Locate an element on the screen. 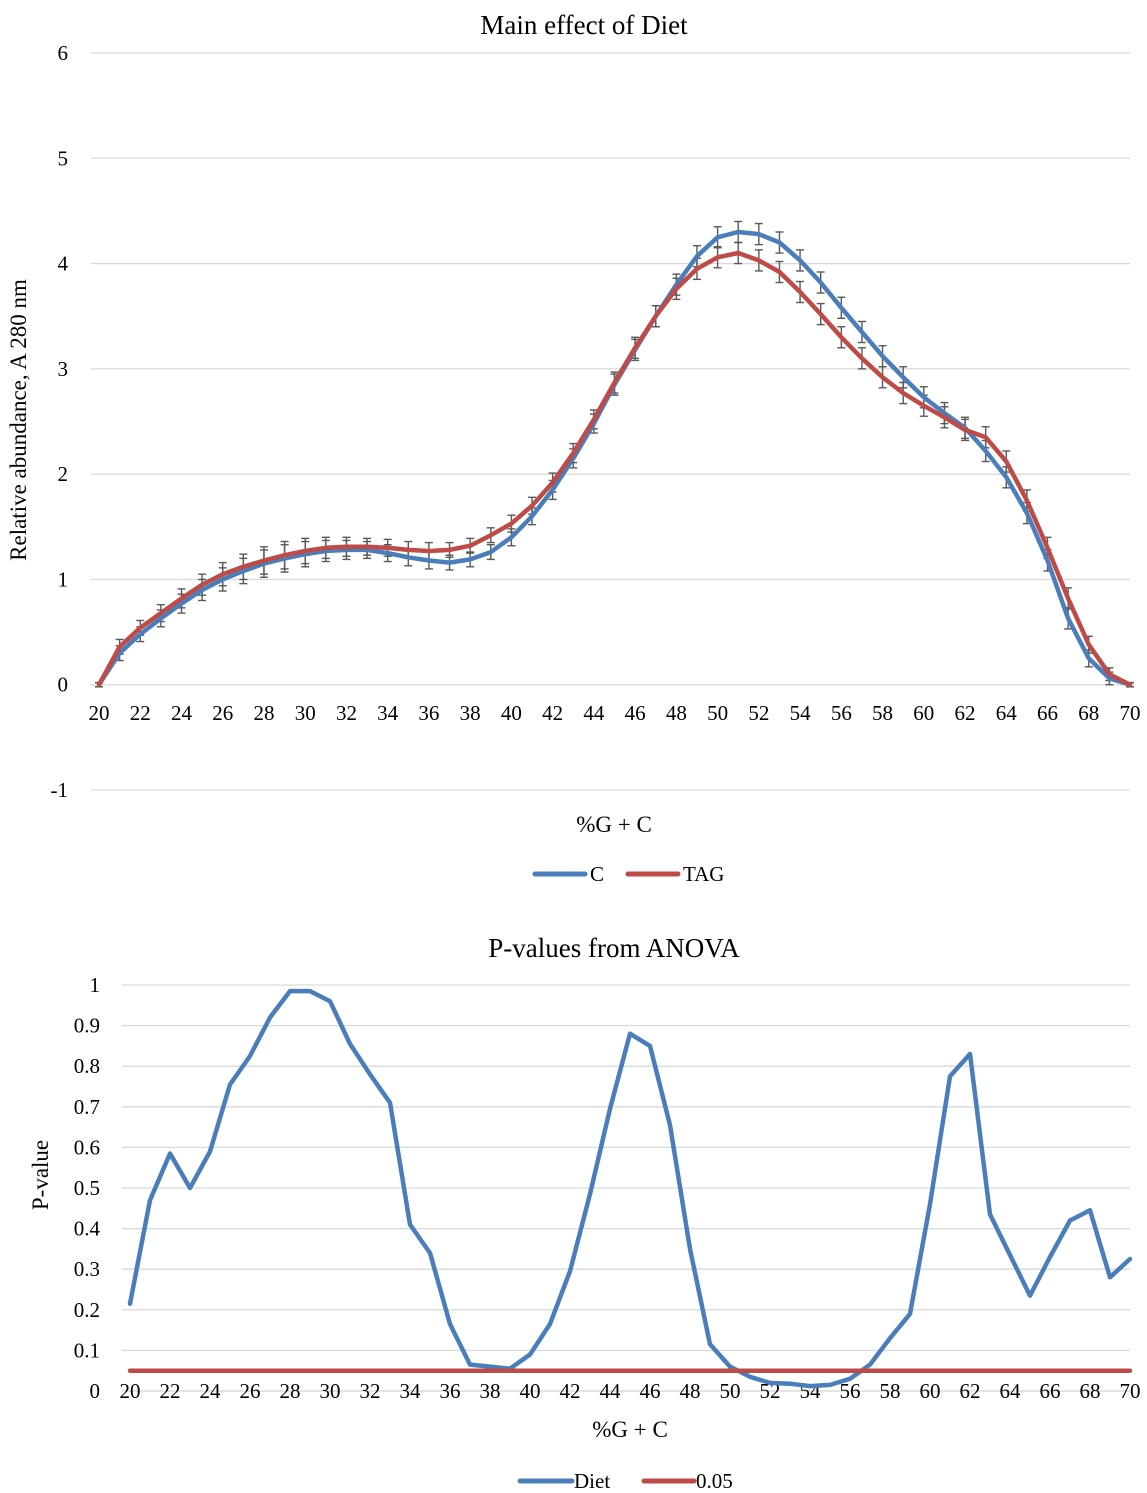  chart2-legend: Diet 0.05 is located at coordinates (625, 1481).